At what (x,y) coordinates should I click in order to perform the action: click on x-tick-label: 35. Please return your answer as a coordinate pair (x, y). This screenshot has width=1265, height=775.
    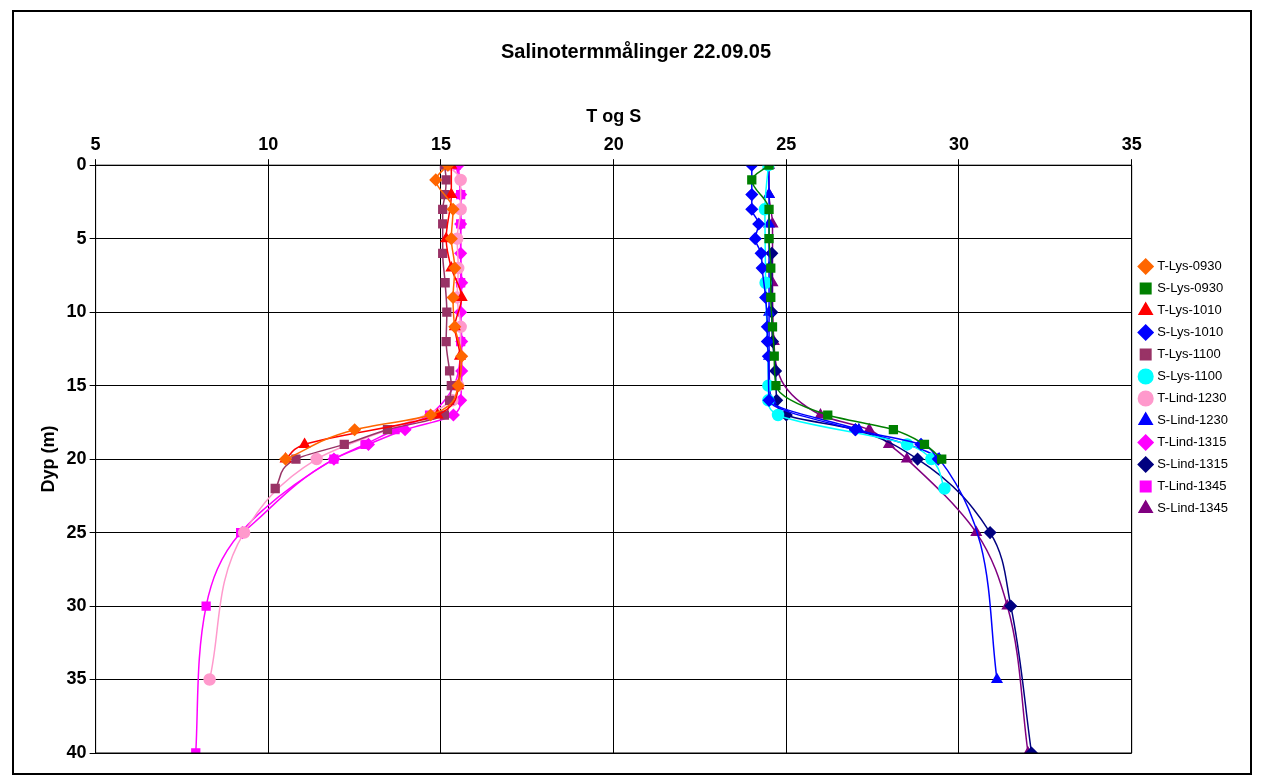
    Looking at the image, I should click on (1131, 144).